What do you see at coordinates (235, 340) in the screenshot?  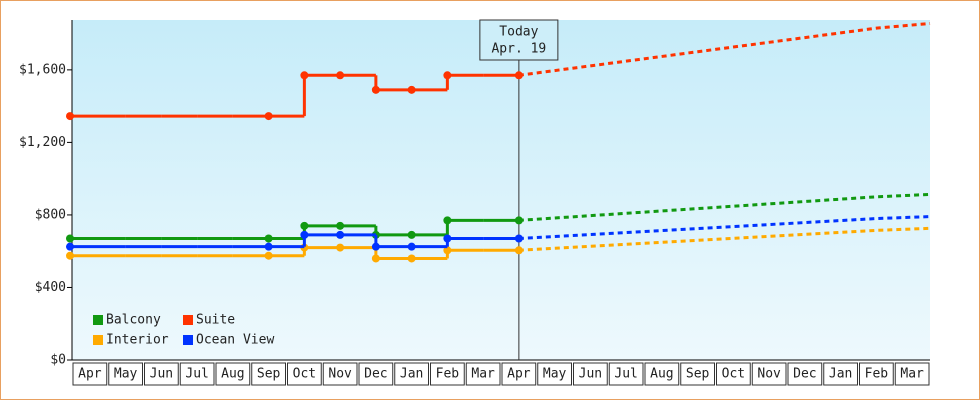 I see `legend-label: Ocean View` at bounding box center [235, 340].